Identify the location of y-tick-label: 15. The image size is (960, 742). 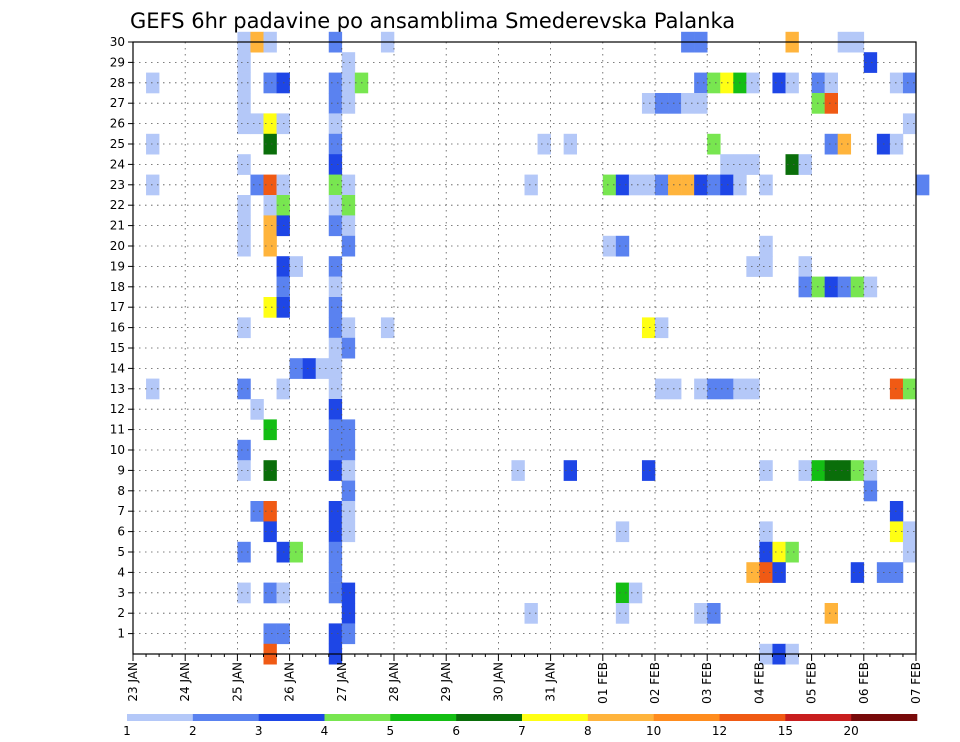
(117, 348).